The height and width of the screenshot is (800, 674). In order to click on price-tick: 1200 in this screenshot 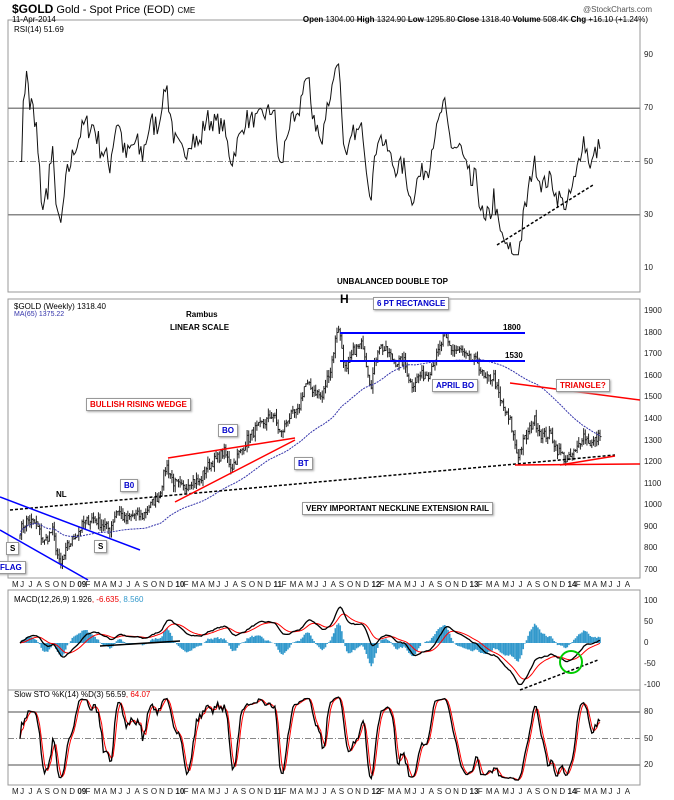, I will do `click(653, 462)`.